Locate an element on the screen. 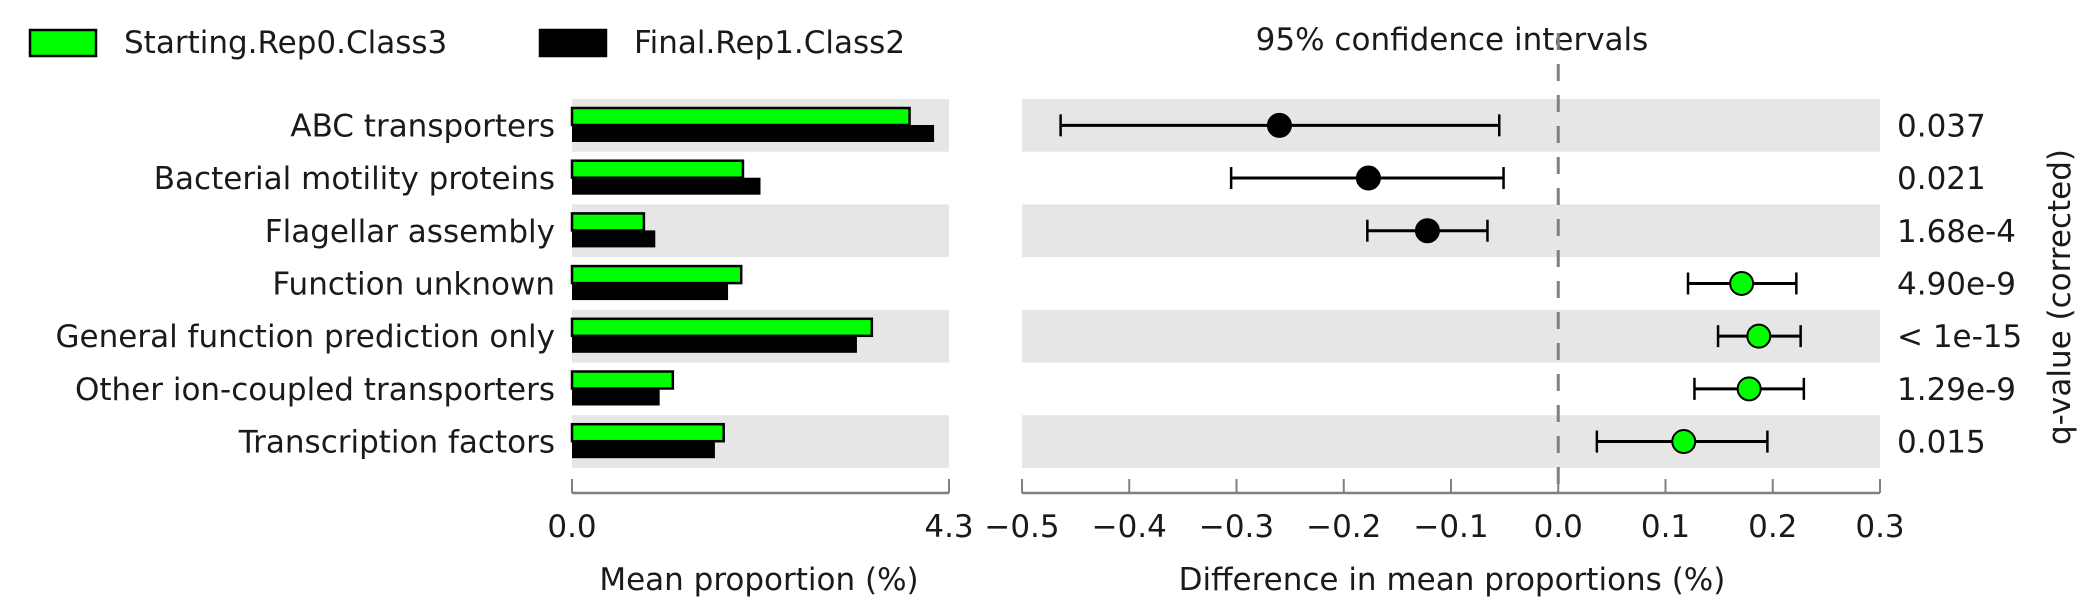 The height and width of the screenshot is (612, 2100). category-label: Bacterial motility proteins is located at coordinates (354, 179).